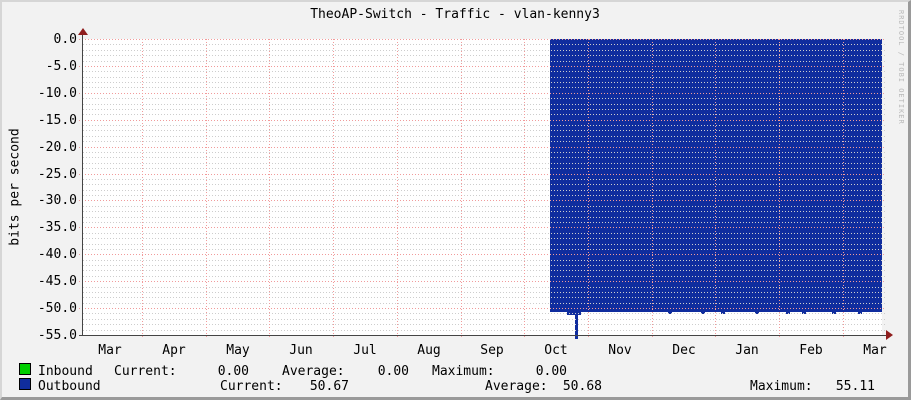 Image resolution: width=911 pixels, height=400 pixels. I want to click on inbound-label: Inbound, so click(65, 371).